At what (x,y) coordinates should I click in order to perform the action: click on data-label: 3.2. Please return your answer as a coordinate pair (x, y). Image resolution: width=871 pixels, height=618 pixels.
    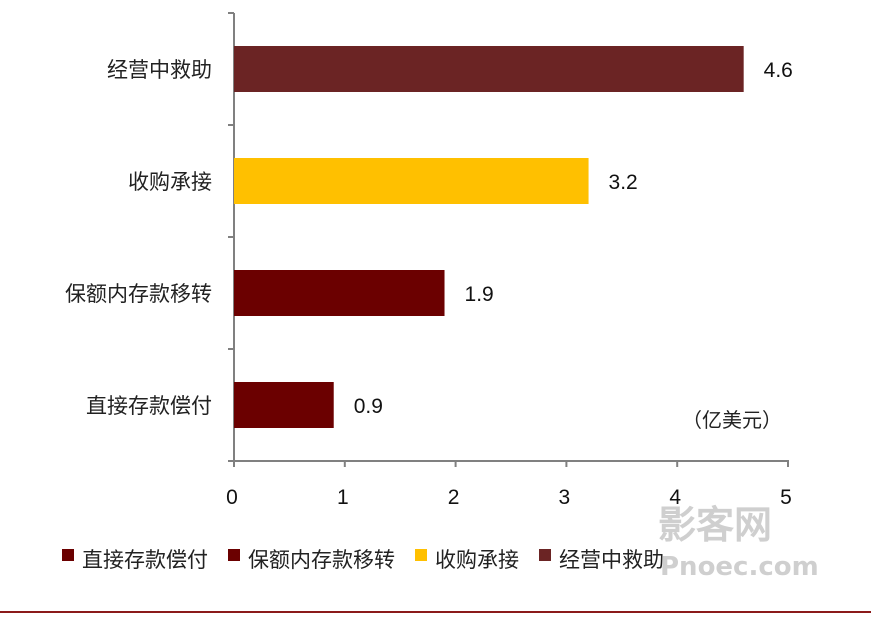
    Looking at the image, I should click on (623, 182).